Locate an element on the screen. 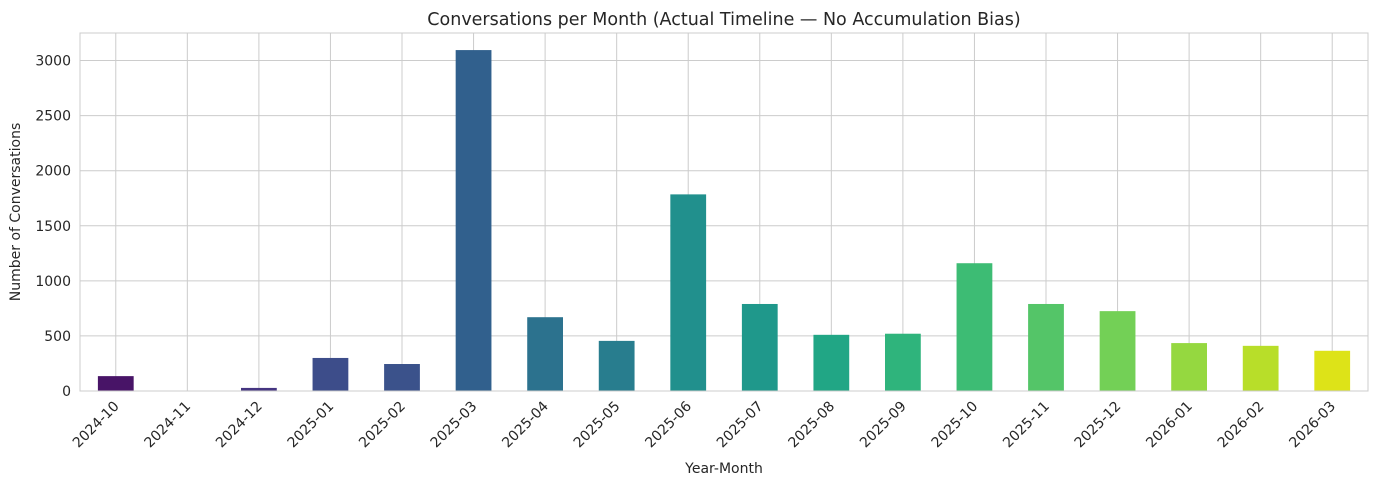 The height and width of the screenshot is (486, 1387). x-tick-label: 2026-01 is located at coordinates (1169, 425).